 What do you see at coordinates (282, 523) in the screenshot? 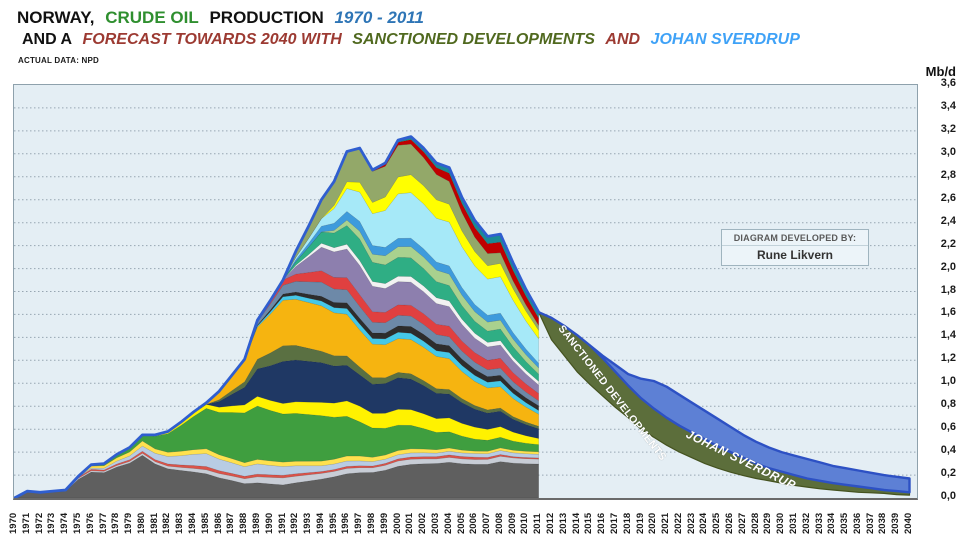
I see `x-axis-label: 1991` at bounding box center [282, 523].